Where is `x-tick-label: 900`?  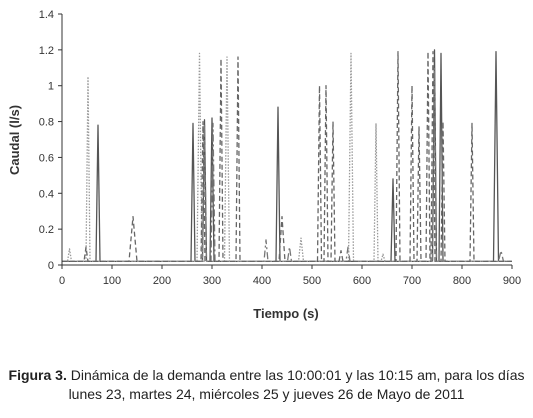
x-tick-label: 900 is located at coordinates (512, 281).